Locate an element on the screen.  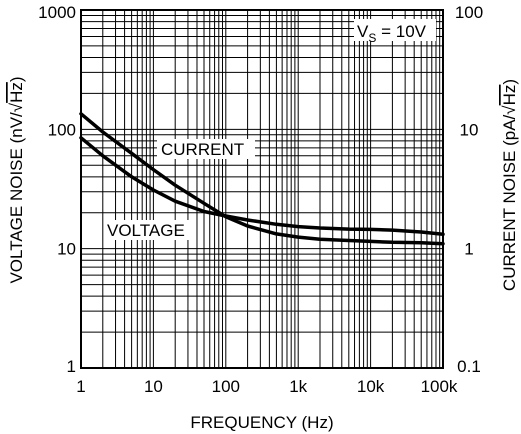
left-axis-title: VOLTAGE NOISE (nV/√Hz) is located at coordinates (16, 179).